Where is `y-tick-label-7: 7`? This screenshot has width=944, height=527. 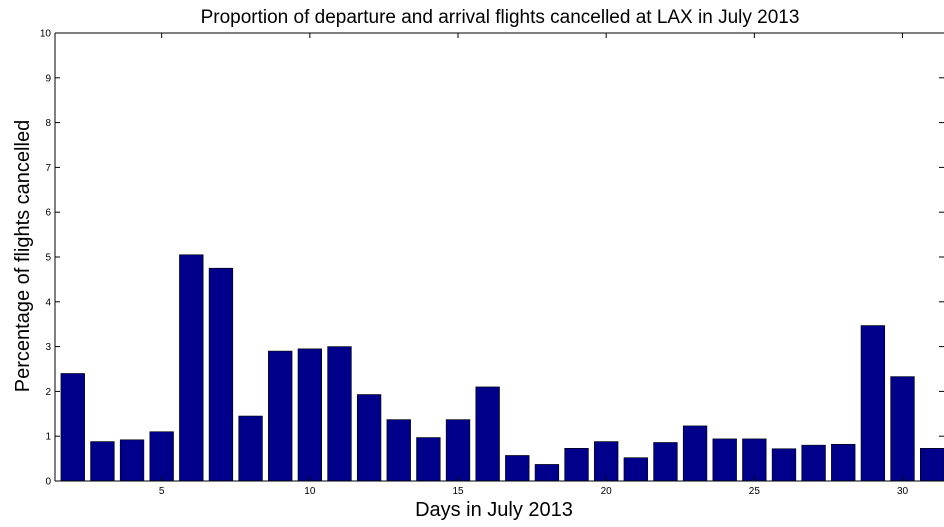
y-tick-label-7: 7 is located at coordinates (48, 168).